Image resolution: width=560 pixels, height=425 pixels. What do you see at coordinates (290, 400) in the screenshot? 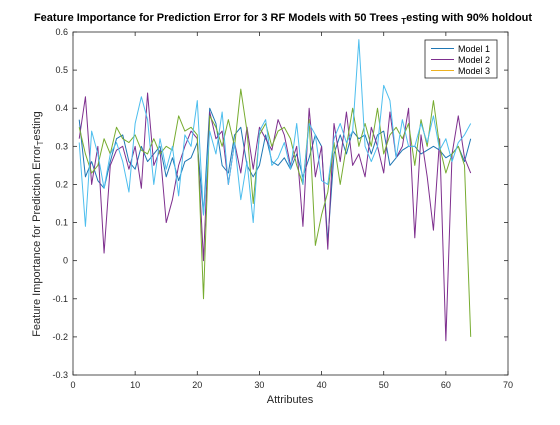
I see `x-axis-label: Attributes` at bounding box center [290, 400].